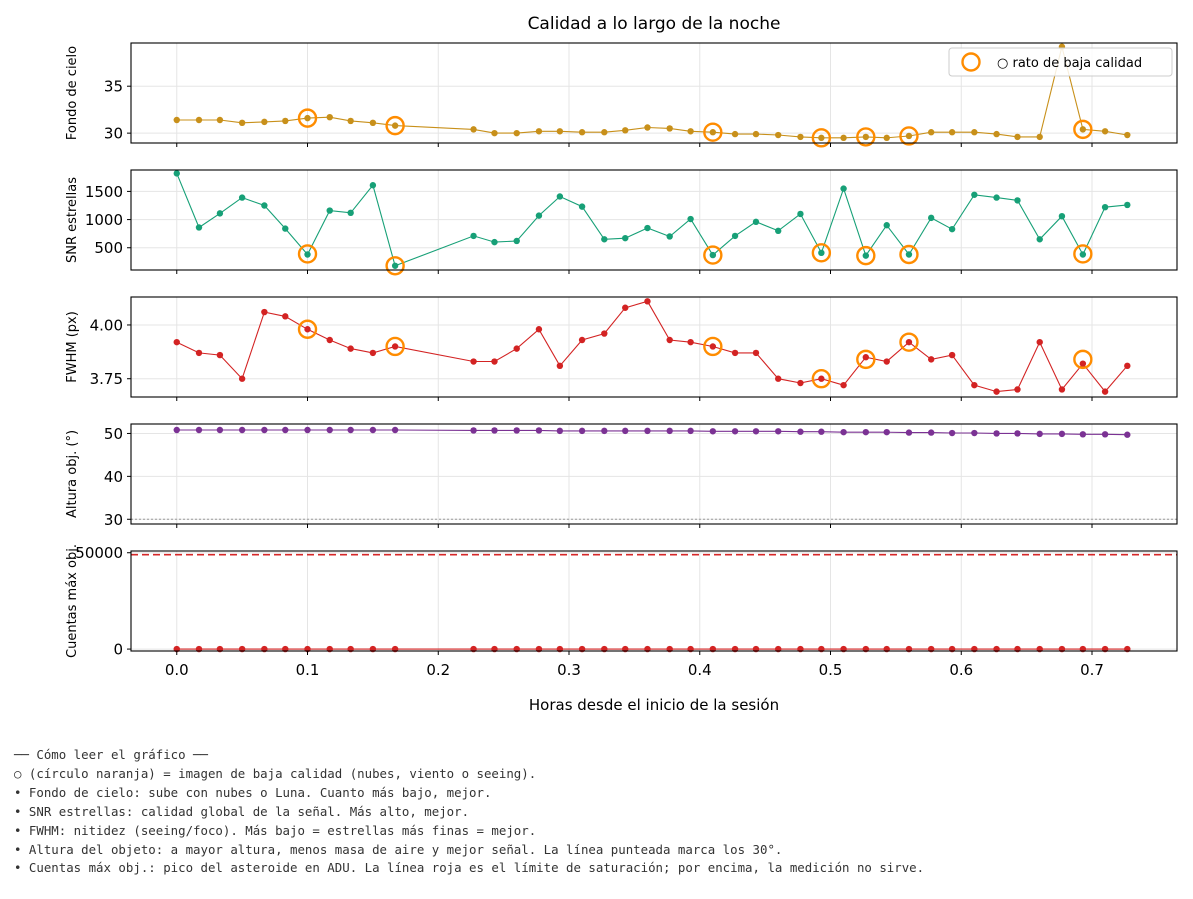 This screenshot has height=899, width=1193. Describe the element at coordinates (971, 62) in the screenshot. I see `legend-marker-icon` at that location.